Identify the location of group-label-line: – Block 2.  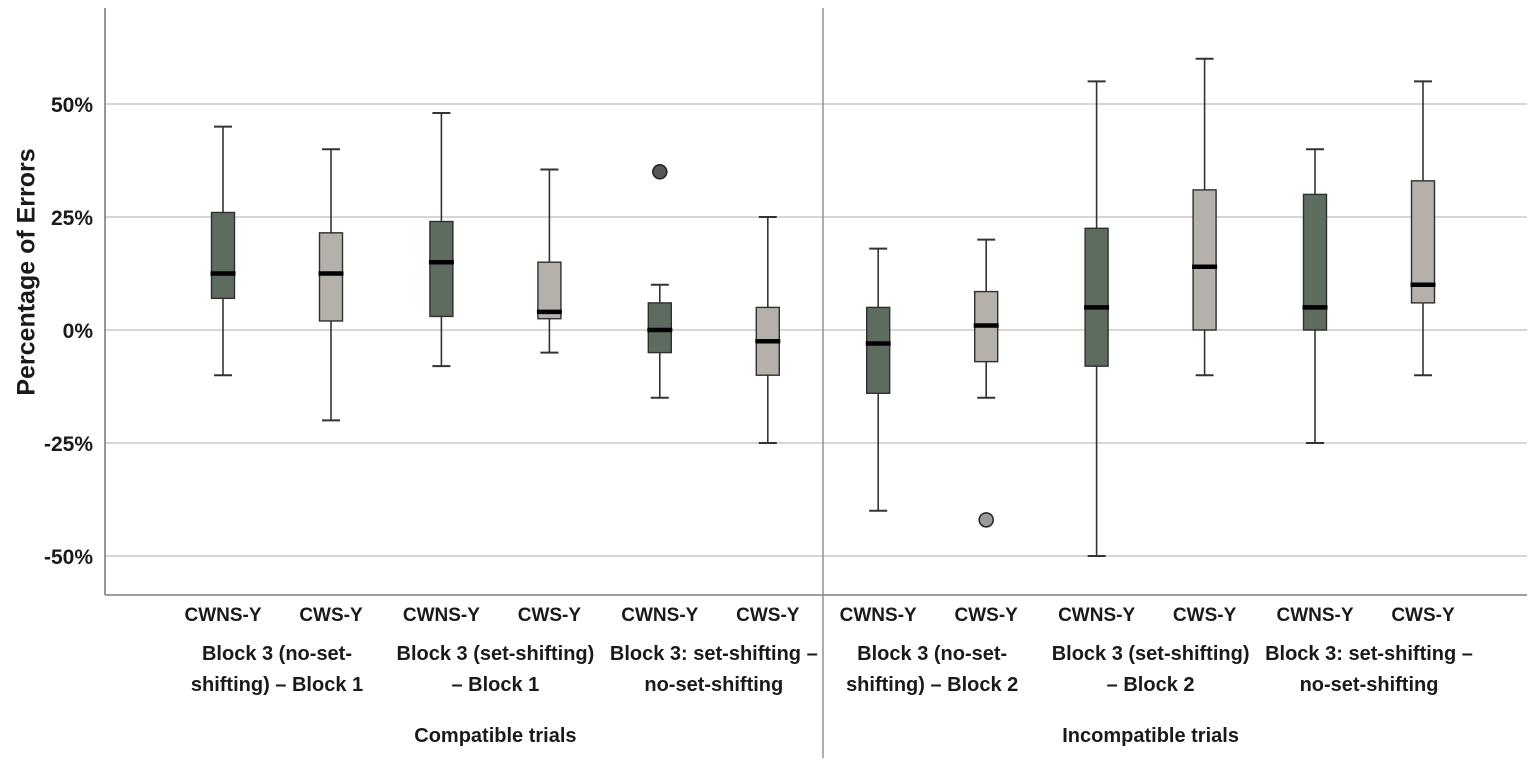
(1151, 685).